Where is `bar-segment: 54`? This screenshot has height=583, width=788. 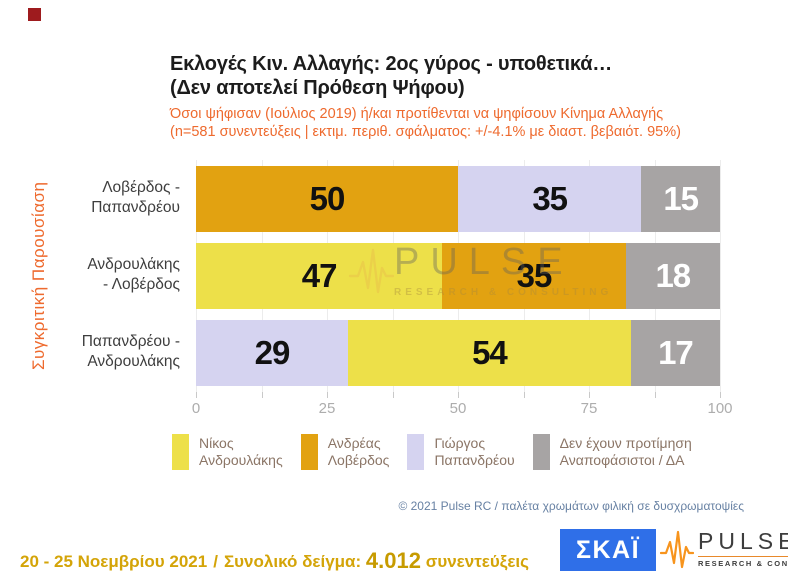 bar-segment: 54 is located at coordinates (489, 353).